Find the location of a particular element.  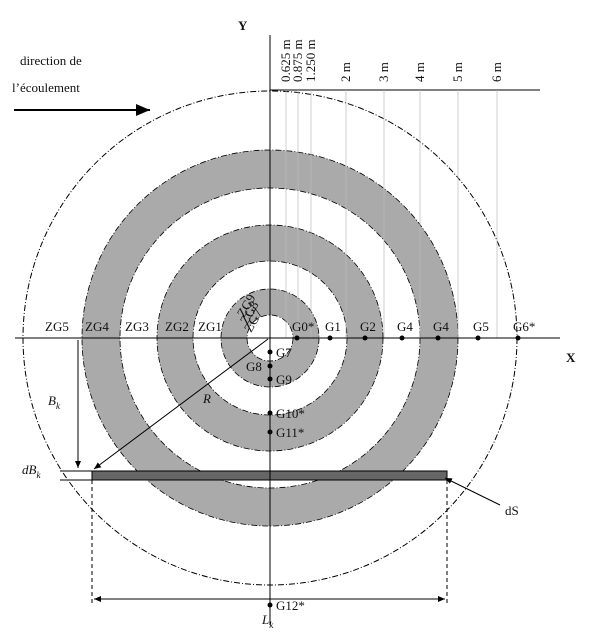

zone-label: ZG5 is located at coordinates (57, 326).